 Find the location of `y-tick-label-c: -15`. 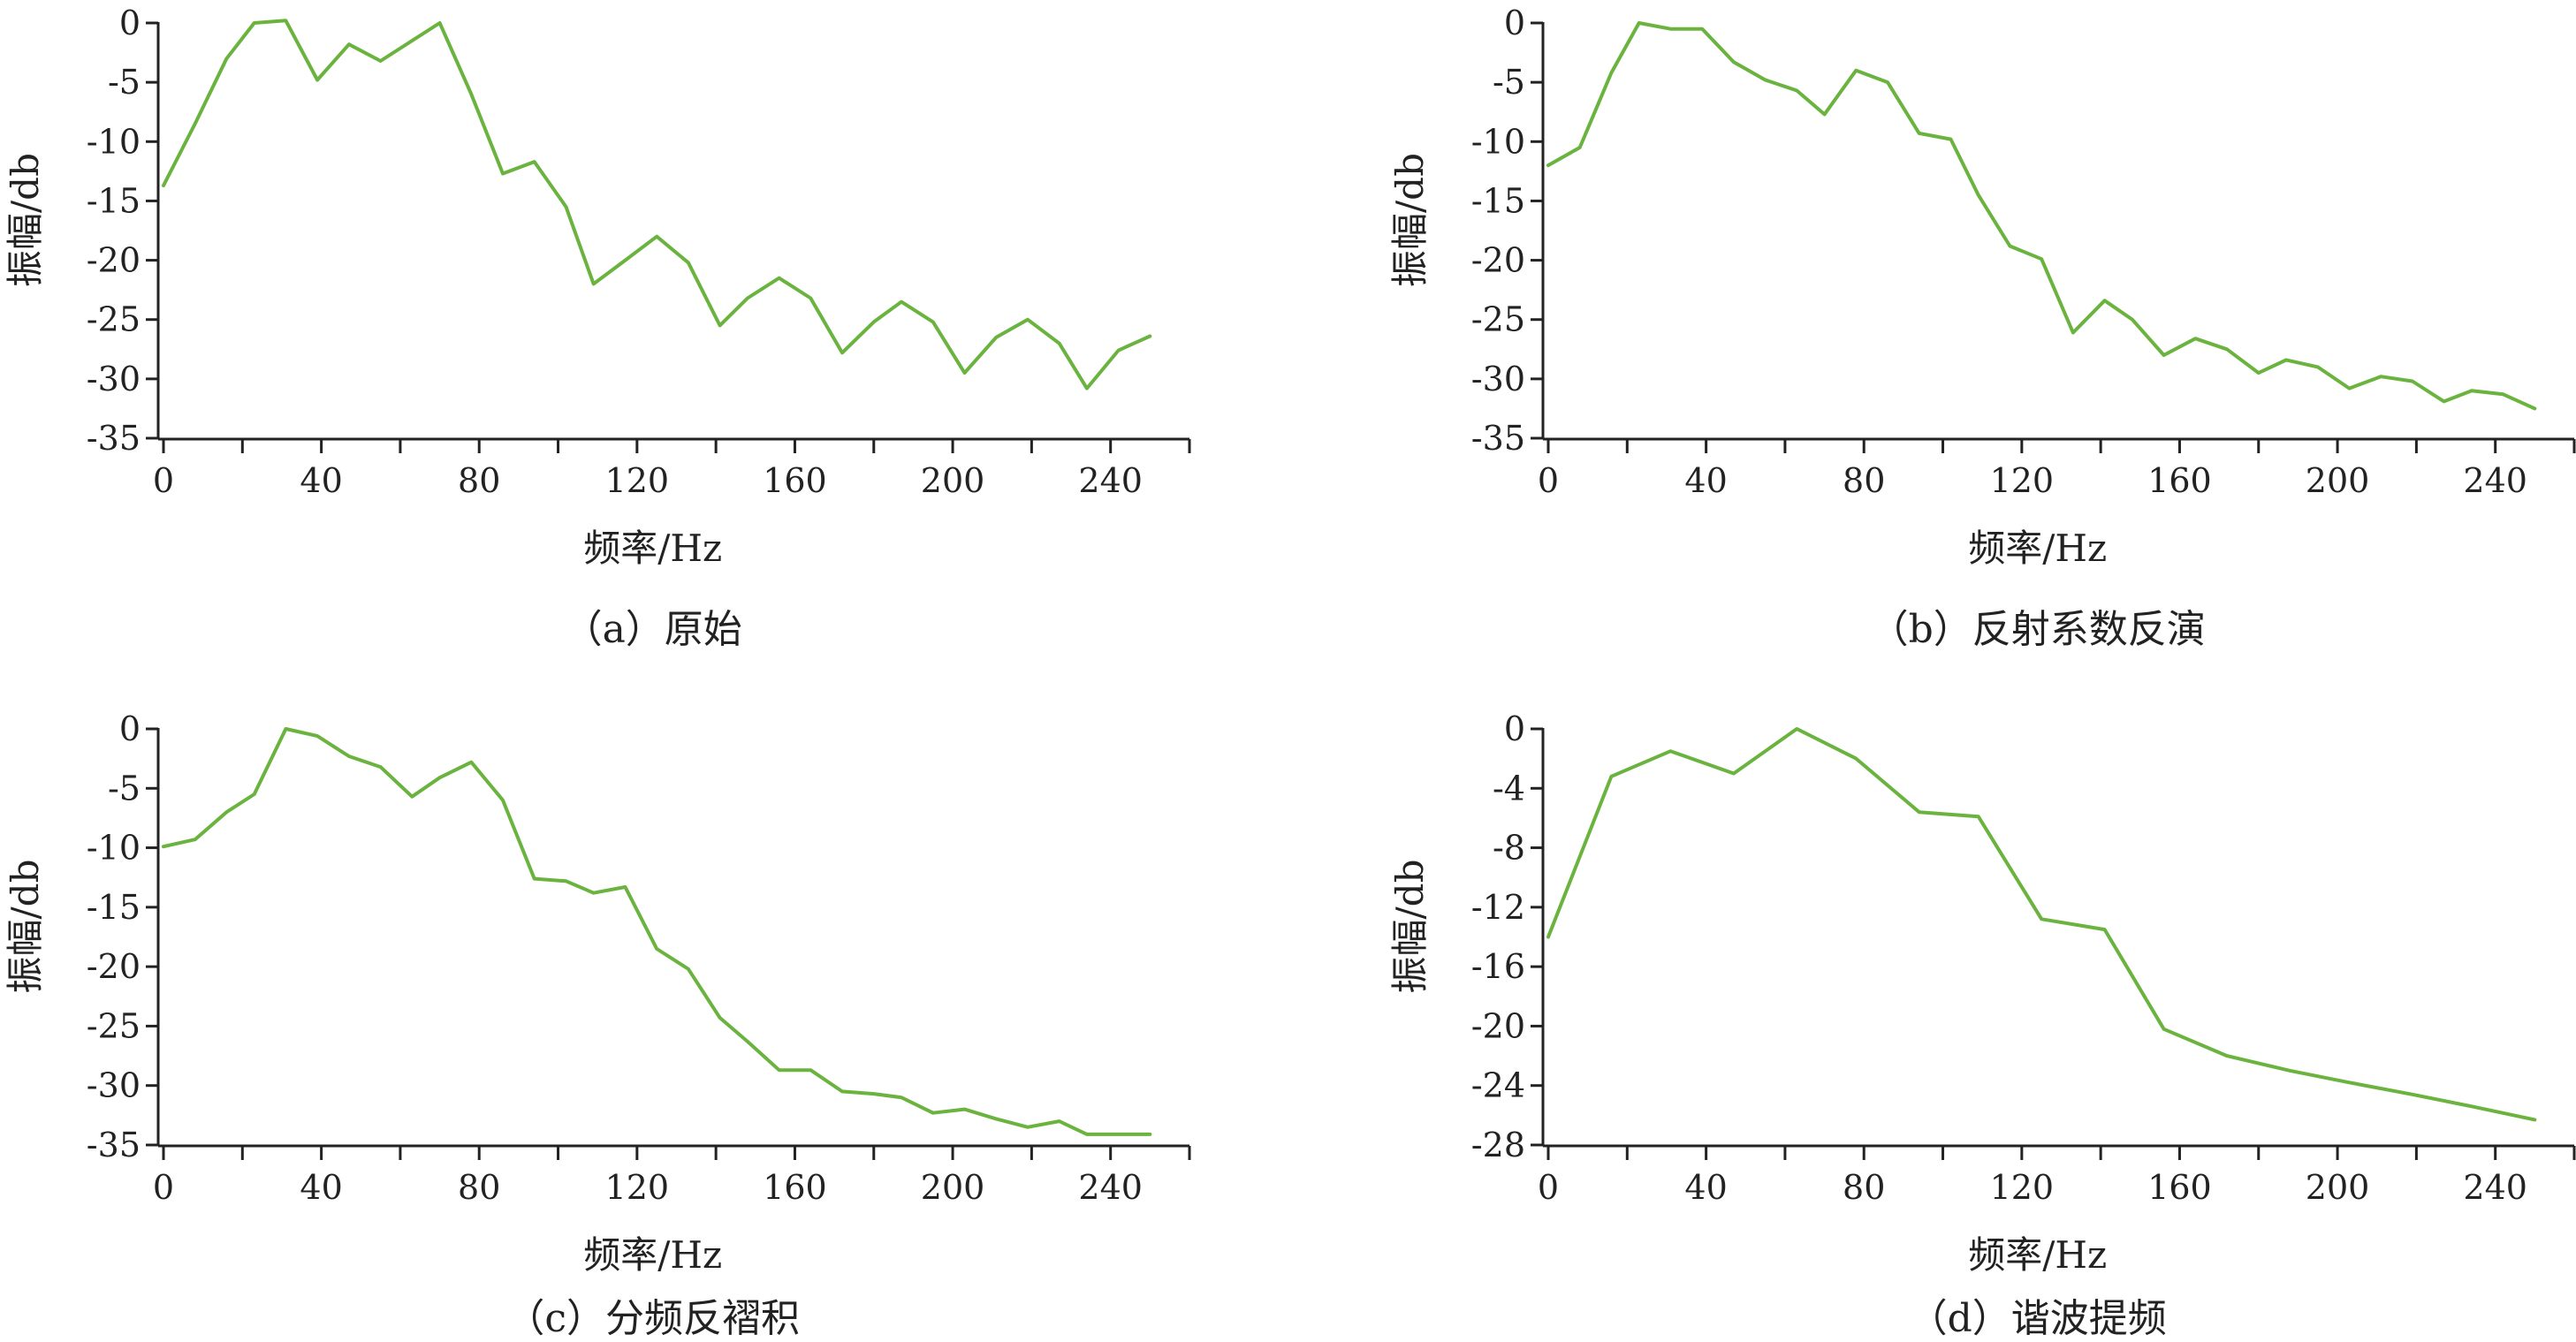

y-tick-label-c: -15 is located at coordinates (114, 907).